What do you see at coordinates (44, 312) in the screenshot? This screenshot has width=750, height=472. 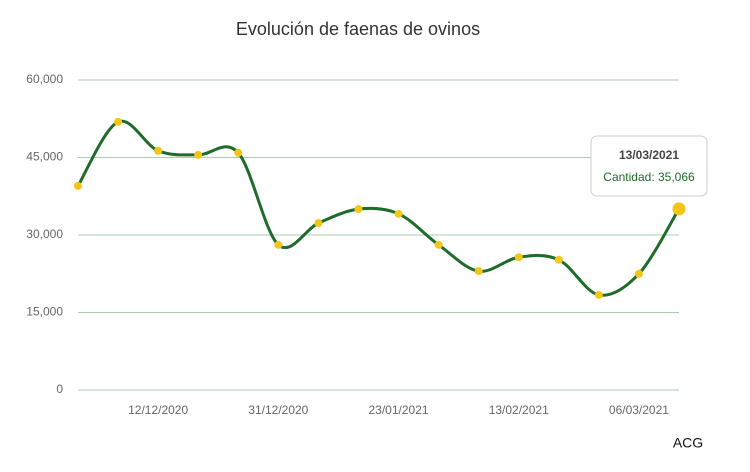 I see `y-tick-label: 15,000` at bounding box center [44, 312].